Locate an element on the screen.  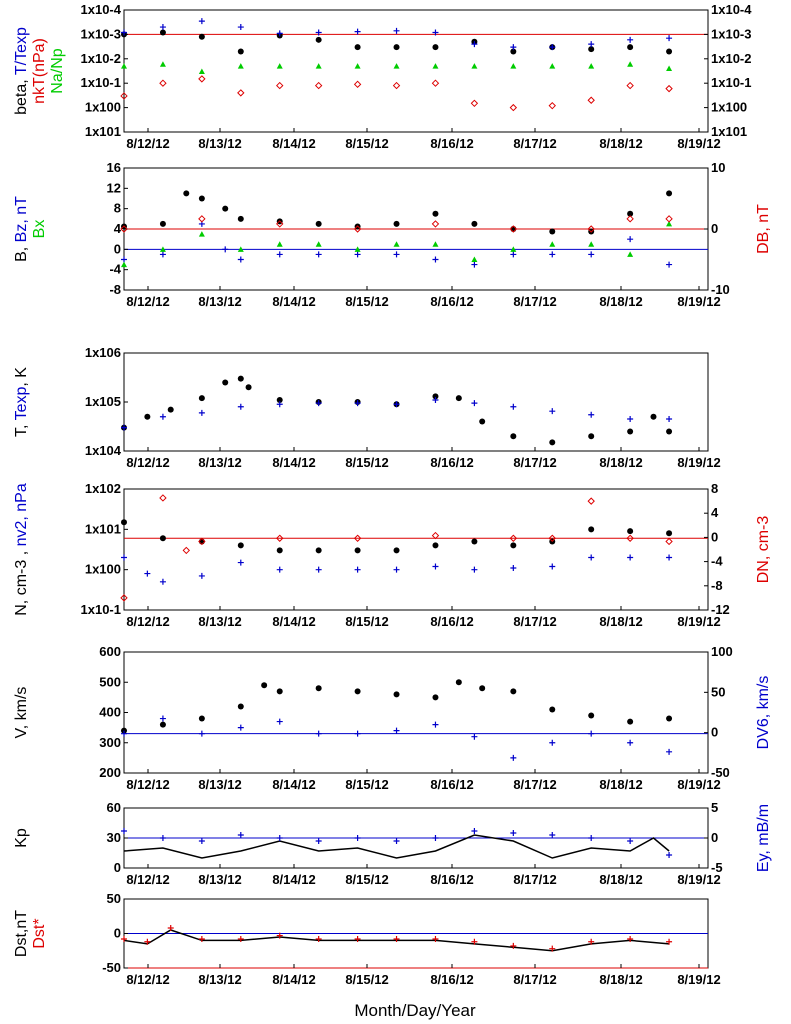
y-tick-label: 8 is located at coordinates (117, 208).